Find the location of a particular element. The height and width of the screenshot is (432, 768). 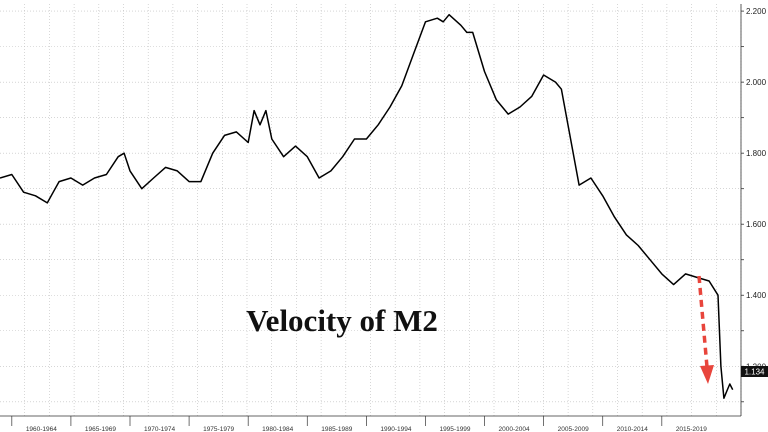

x-tick-label: 1985-1989 is located at coordinates (336, 429).